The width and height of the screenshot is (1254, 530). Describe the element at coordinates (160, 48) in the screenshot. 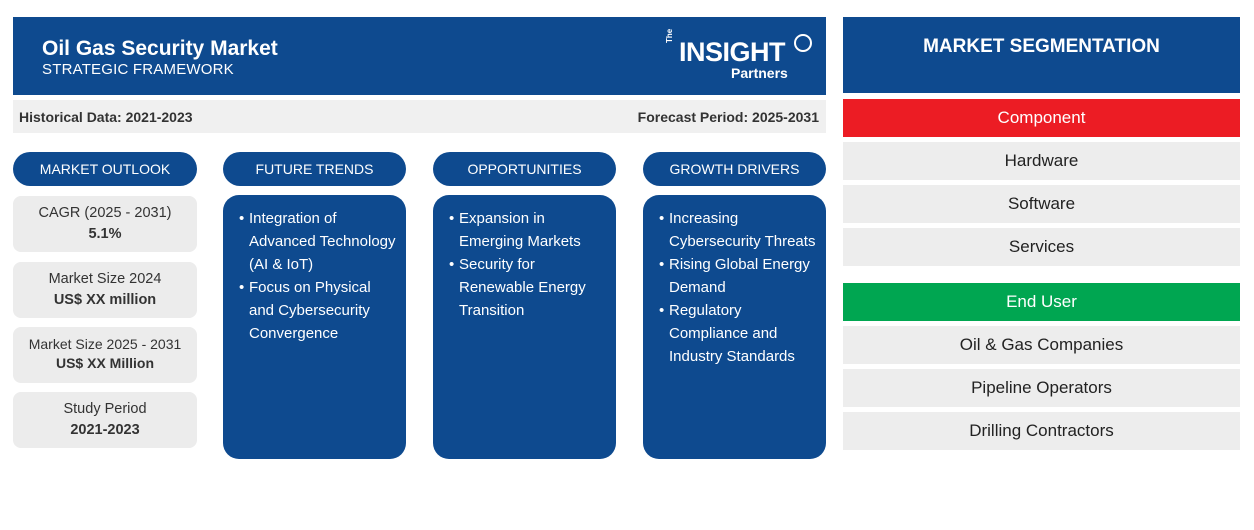

I see `page-title: Oil Gas Security Market` at that location.